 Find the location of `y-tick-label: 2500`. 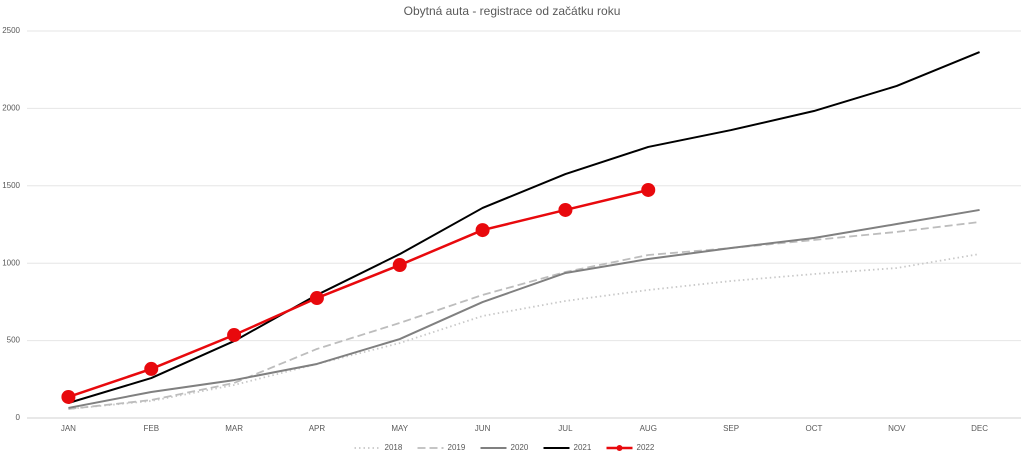

y-tick-label: 2500 is located at coordinates (11, 30).